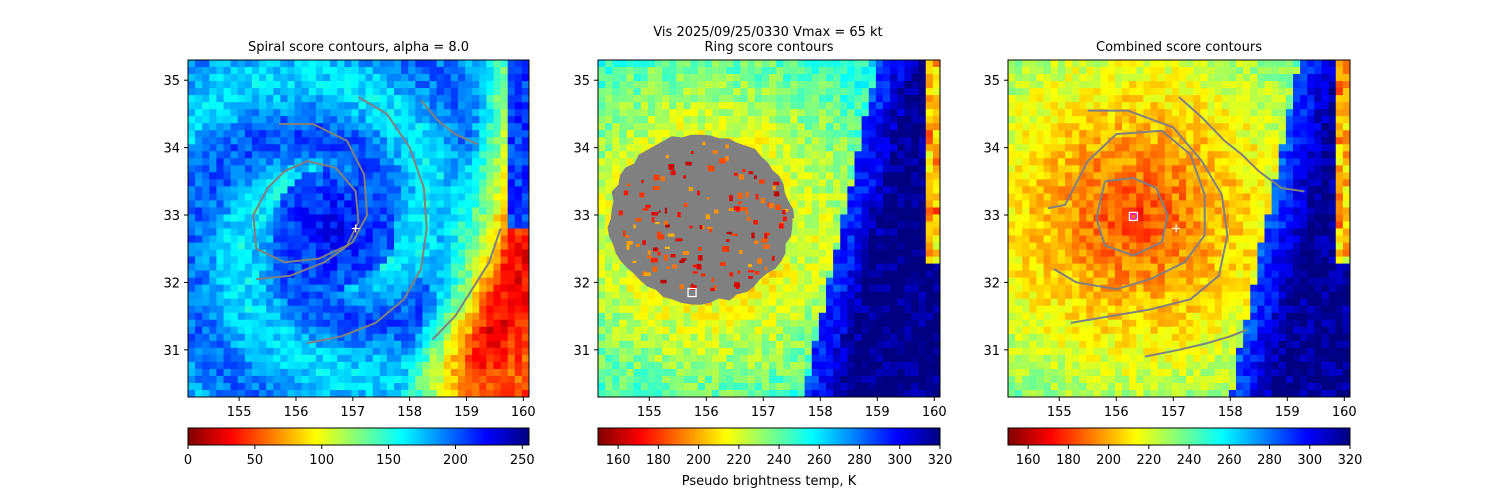 This screenshot has width=1500, height=504. Describe the element at coordinates (1185, 448) in the screenshot. I see `colorbar: 160 180 200 220 240 260 280 300 320` at that location.